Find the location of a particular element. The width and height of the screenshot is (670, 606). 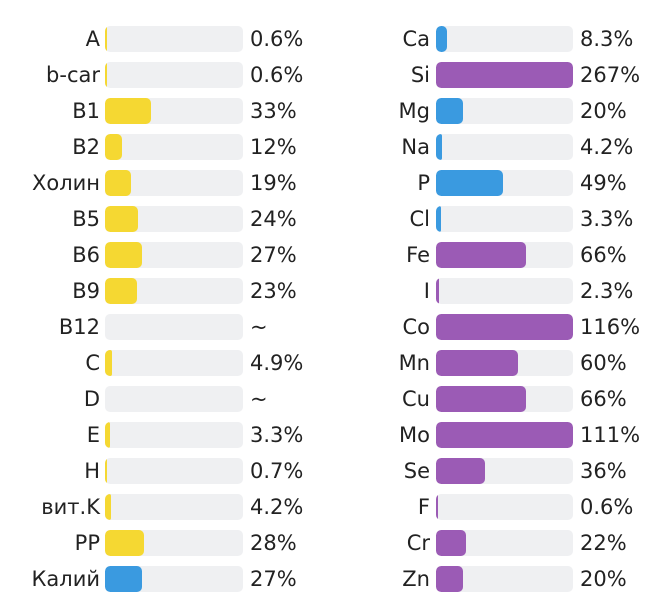

value-label: 12% is located at coordinates (273, 147).